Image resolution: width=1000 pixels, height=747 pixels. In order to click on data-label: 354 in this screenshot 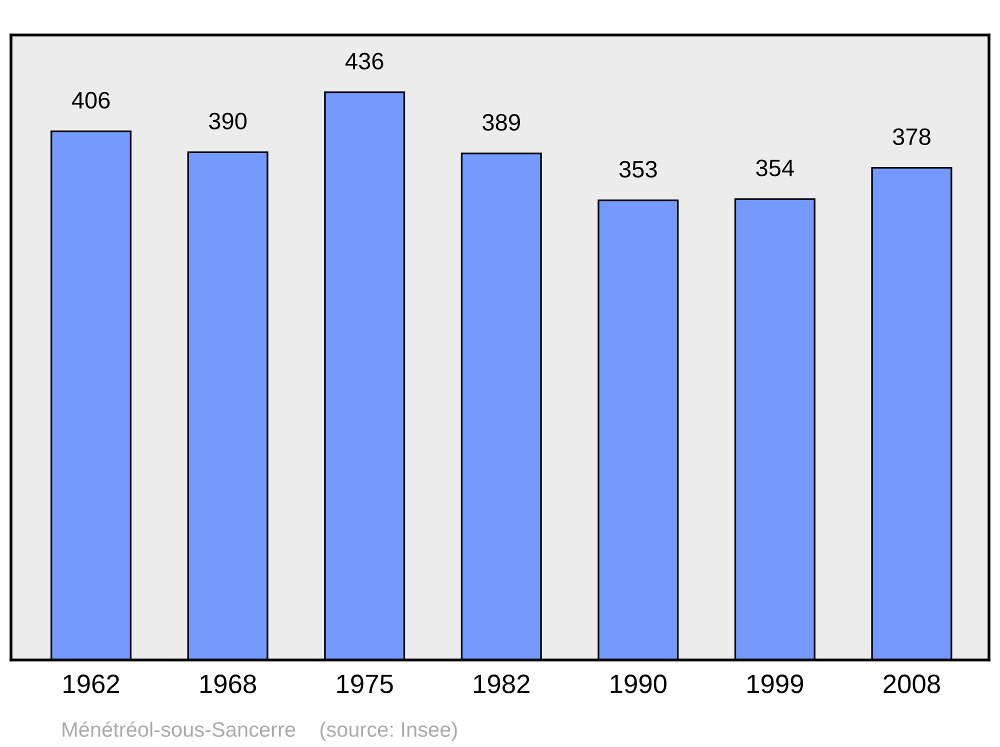, I will do `click(775, 168)`.